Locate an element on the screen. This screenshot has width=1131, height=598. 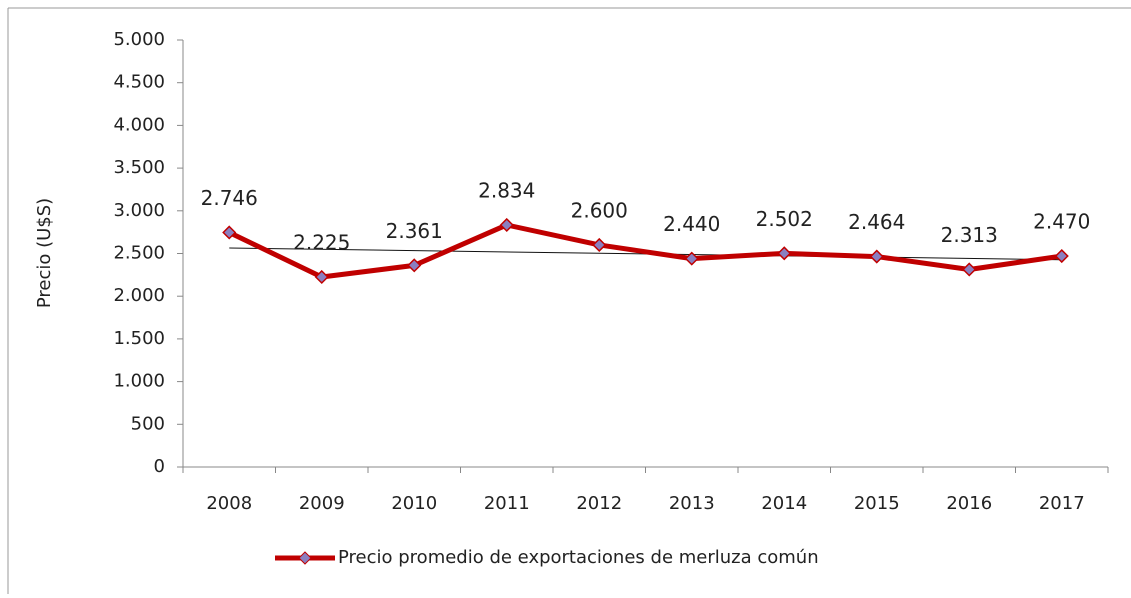
y-tick-label: 4.000 is located at coordinates (139, 124).